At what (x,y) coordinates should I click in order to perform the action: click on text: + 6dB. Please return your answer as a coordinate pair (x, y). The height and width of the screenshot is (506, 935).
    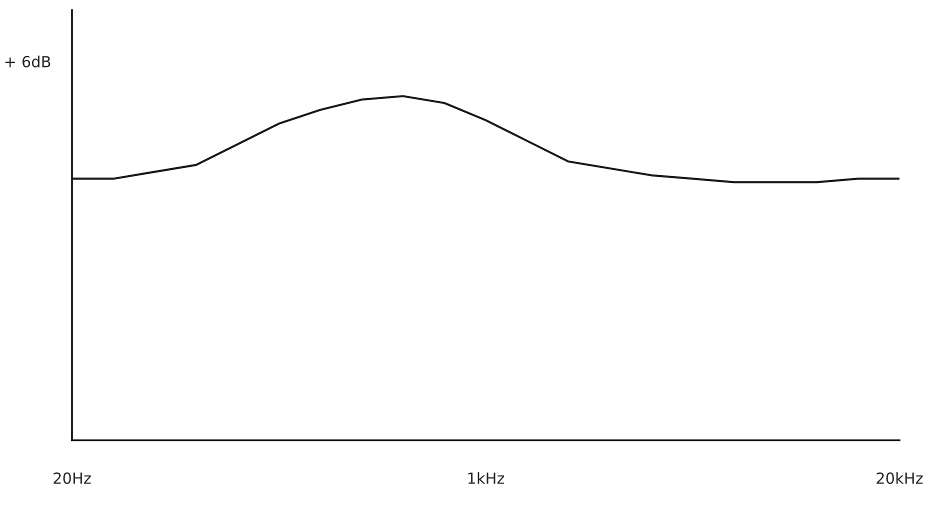
    Looking at the image, I should click on (27, 62).